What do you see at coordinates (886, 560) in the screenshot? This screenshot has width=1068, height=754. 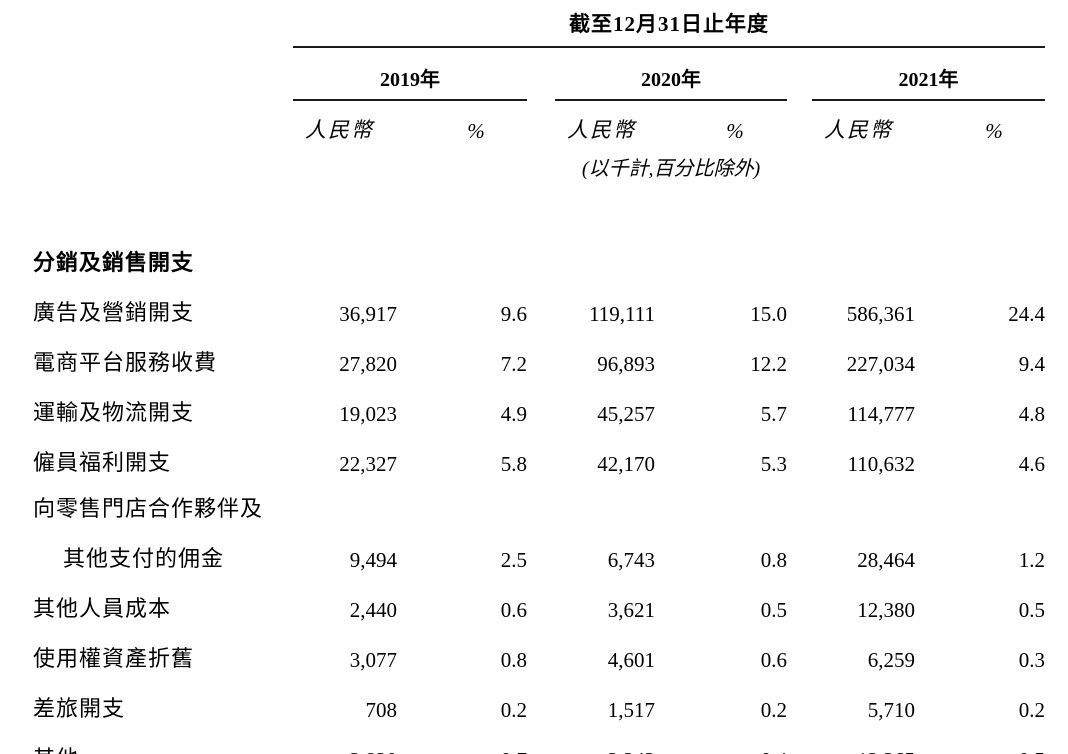 I see `value-cell: 28,464` at bounding box center [886, 560].